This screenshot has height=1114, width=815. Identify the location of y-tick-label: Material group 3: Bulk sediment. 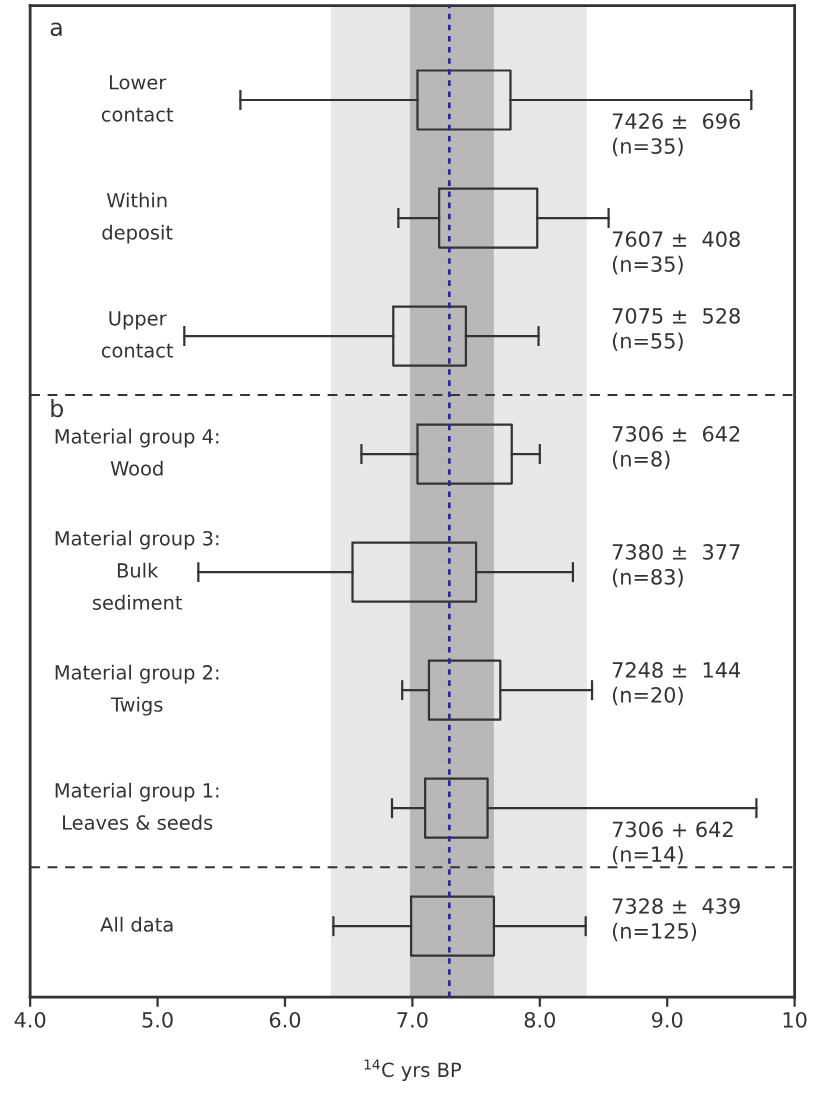
(137, 570).